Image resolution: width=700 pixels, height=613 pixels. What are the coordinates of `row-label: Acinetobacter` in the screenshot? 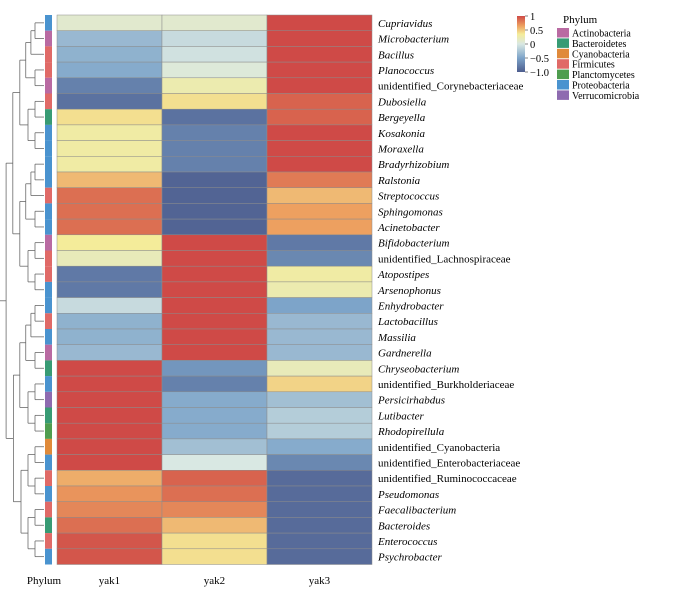 It's located at (408, 228).